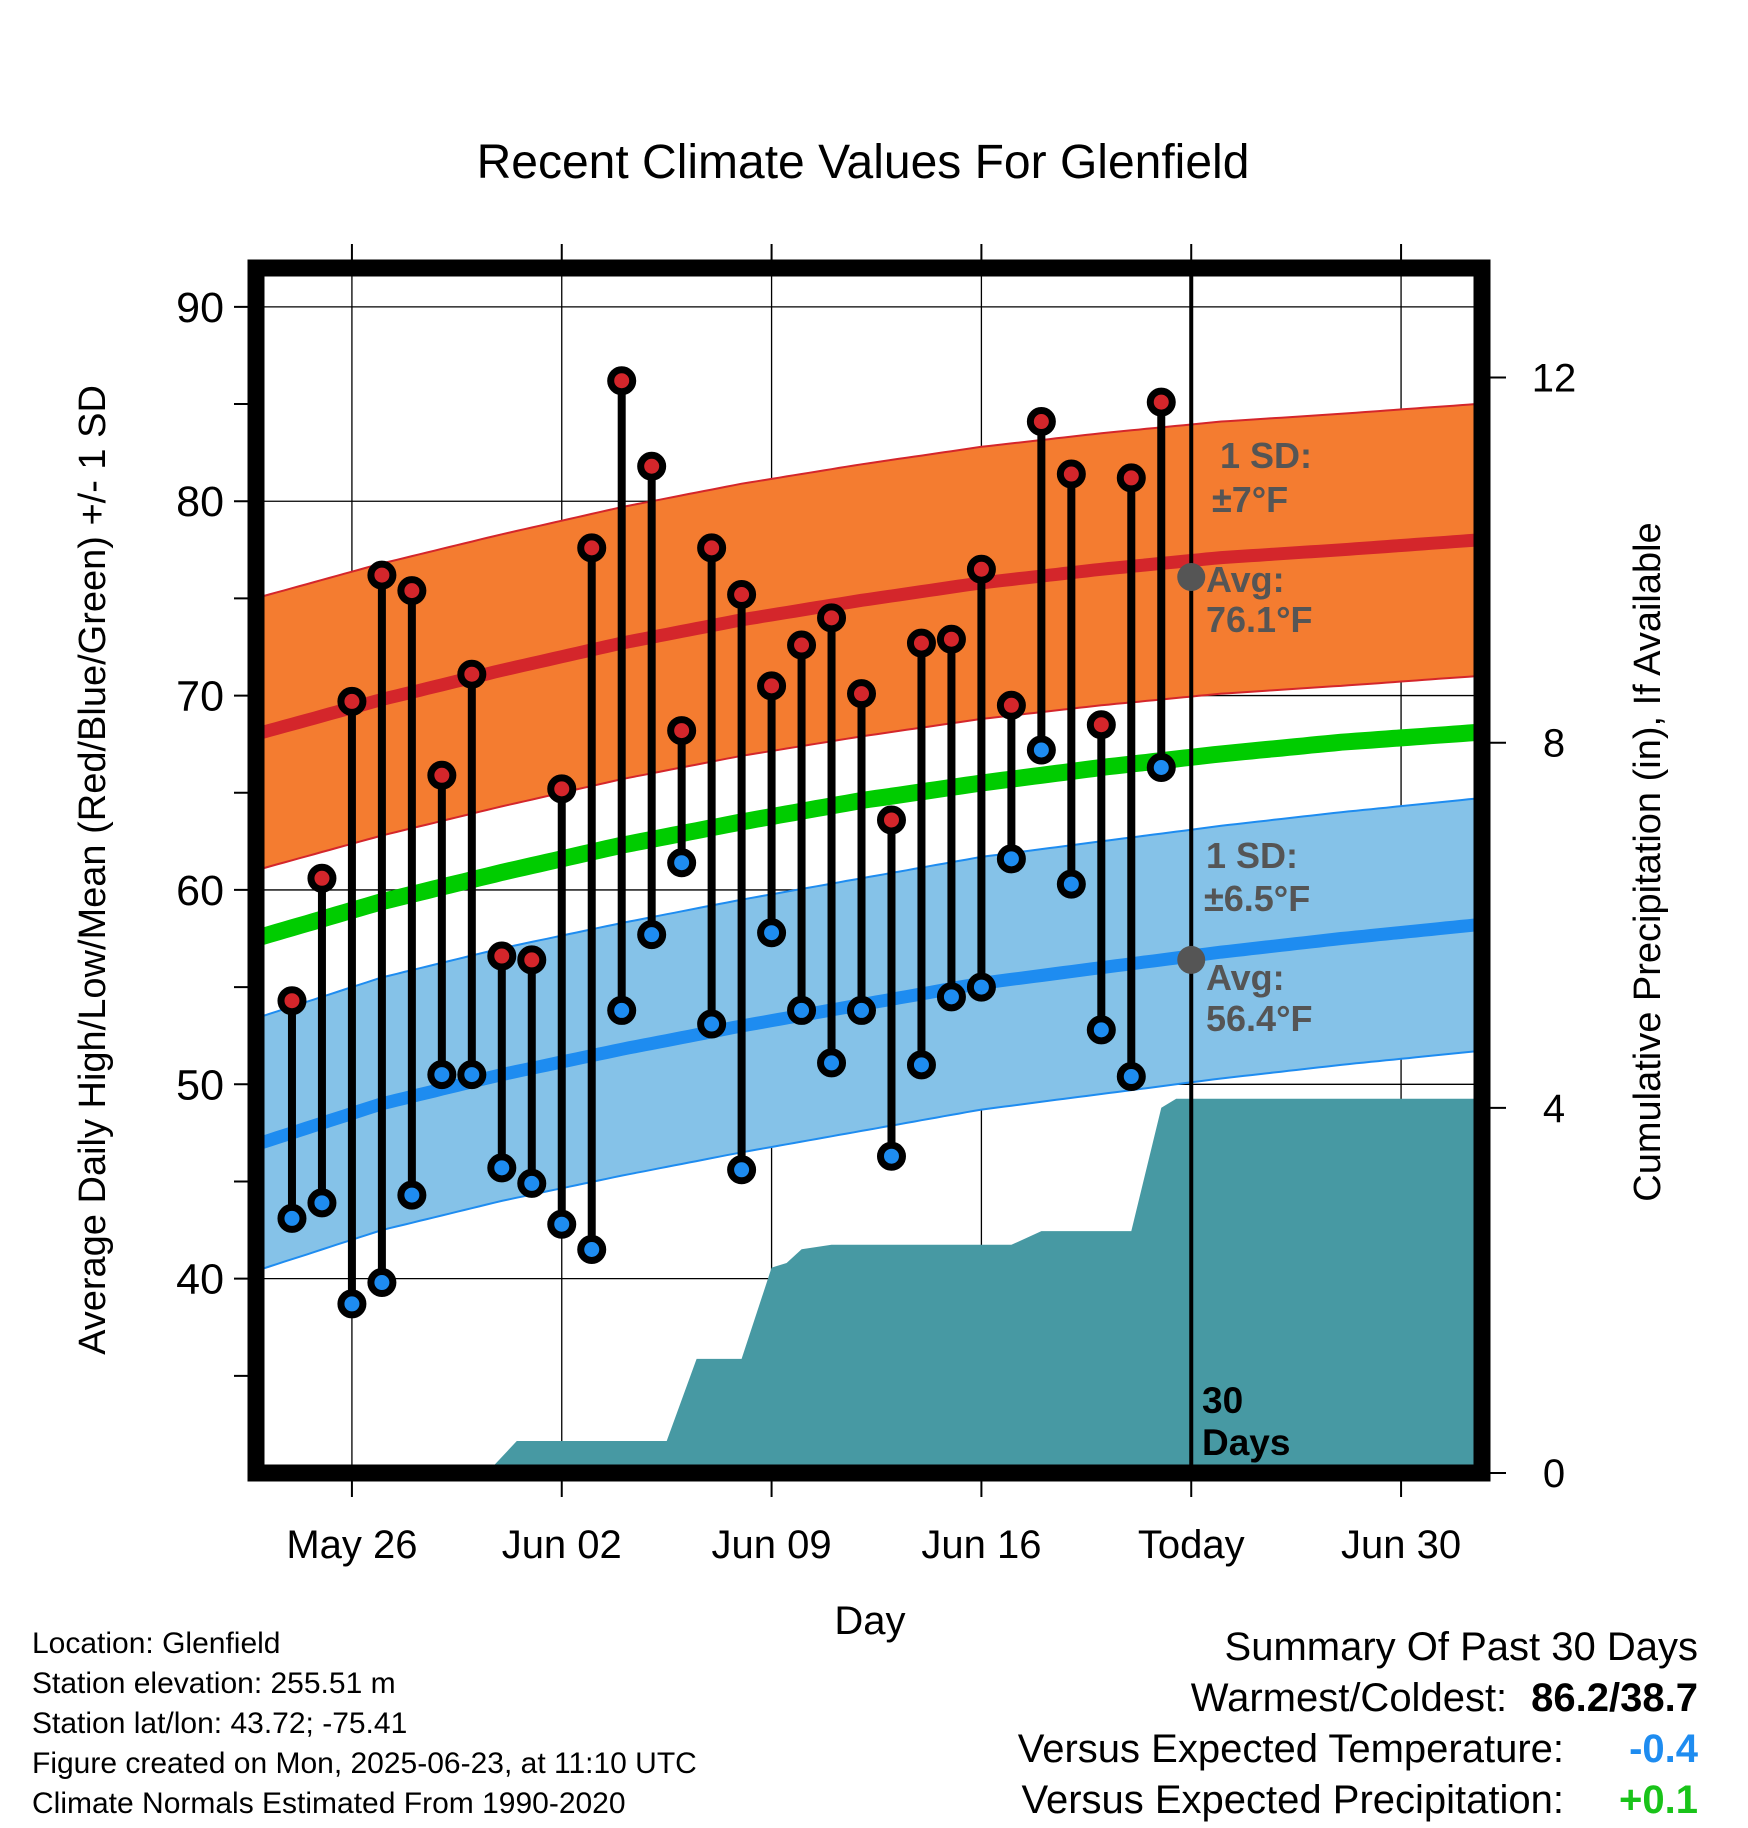  Describe the element at coordinates (1290, 1749) in the screenshot. I see `temp-departure-label: Versus Expected Temperature:` at that location.